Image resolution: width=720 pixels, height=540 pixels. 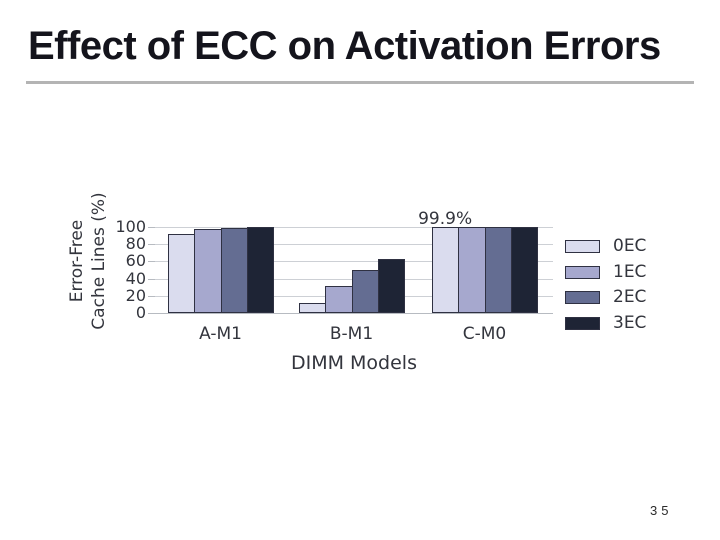 What do you see at coordinates (661, 510) in the screenshot?
I see `page-number: 35` at bounding box center [661, 510].